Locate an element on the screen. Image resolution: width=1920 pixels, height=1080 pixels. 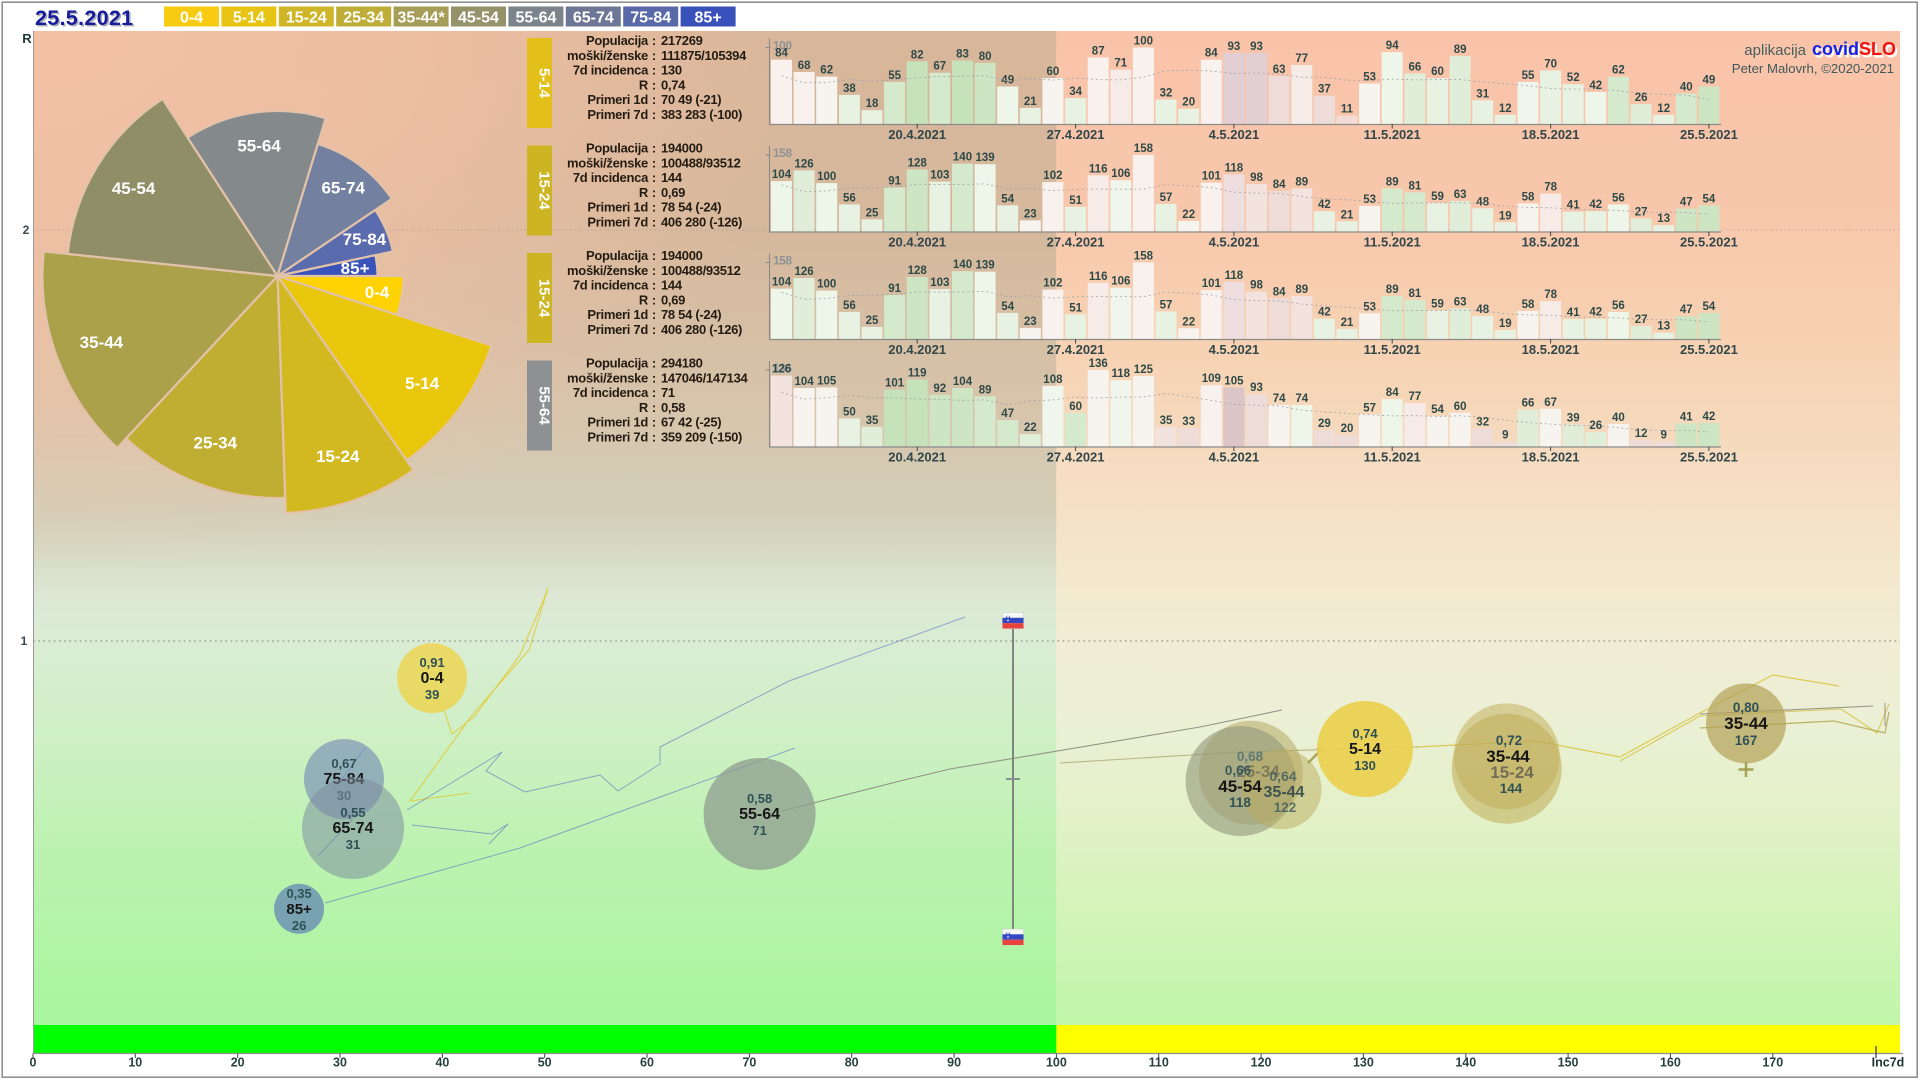
svg-text: 45-54 is located at coordinates (134, 188).